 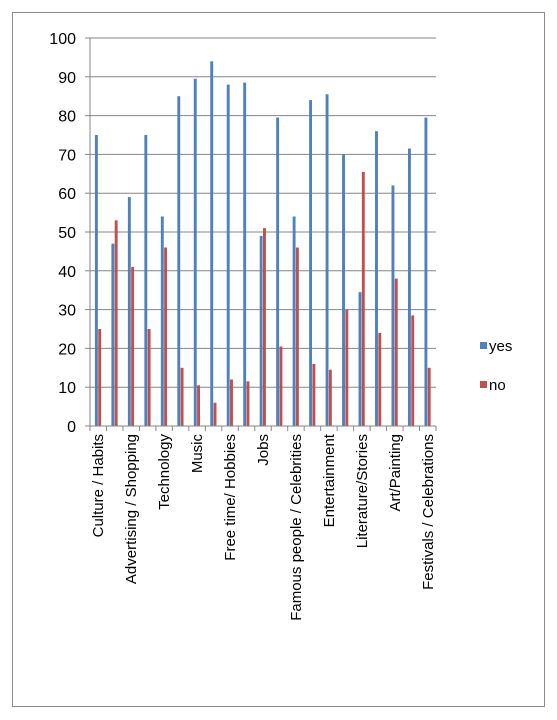 I want to click on legend-label: no, so click(x=497, y=385).